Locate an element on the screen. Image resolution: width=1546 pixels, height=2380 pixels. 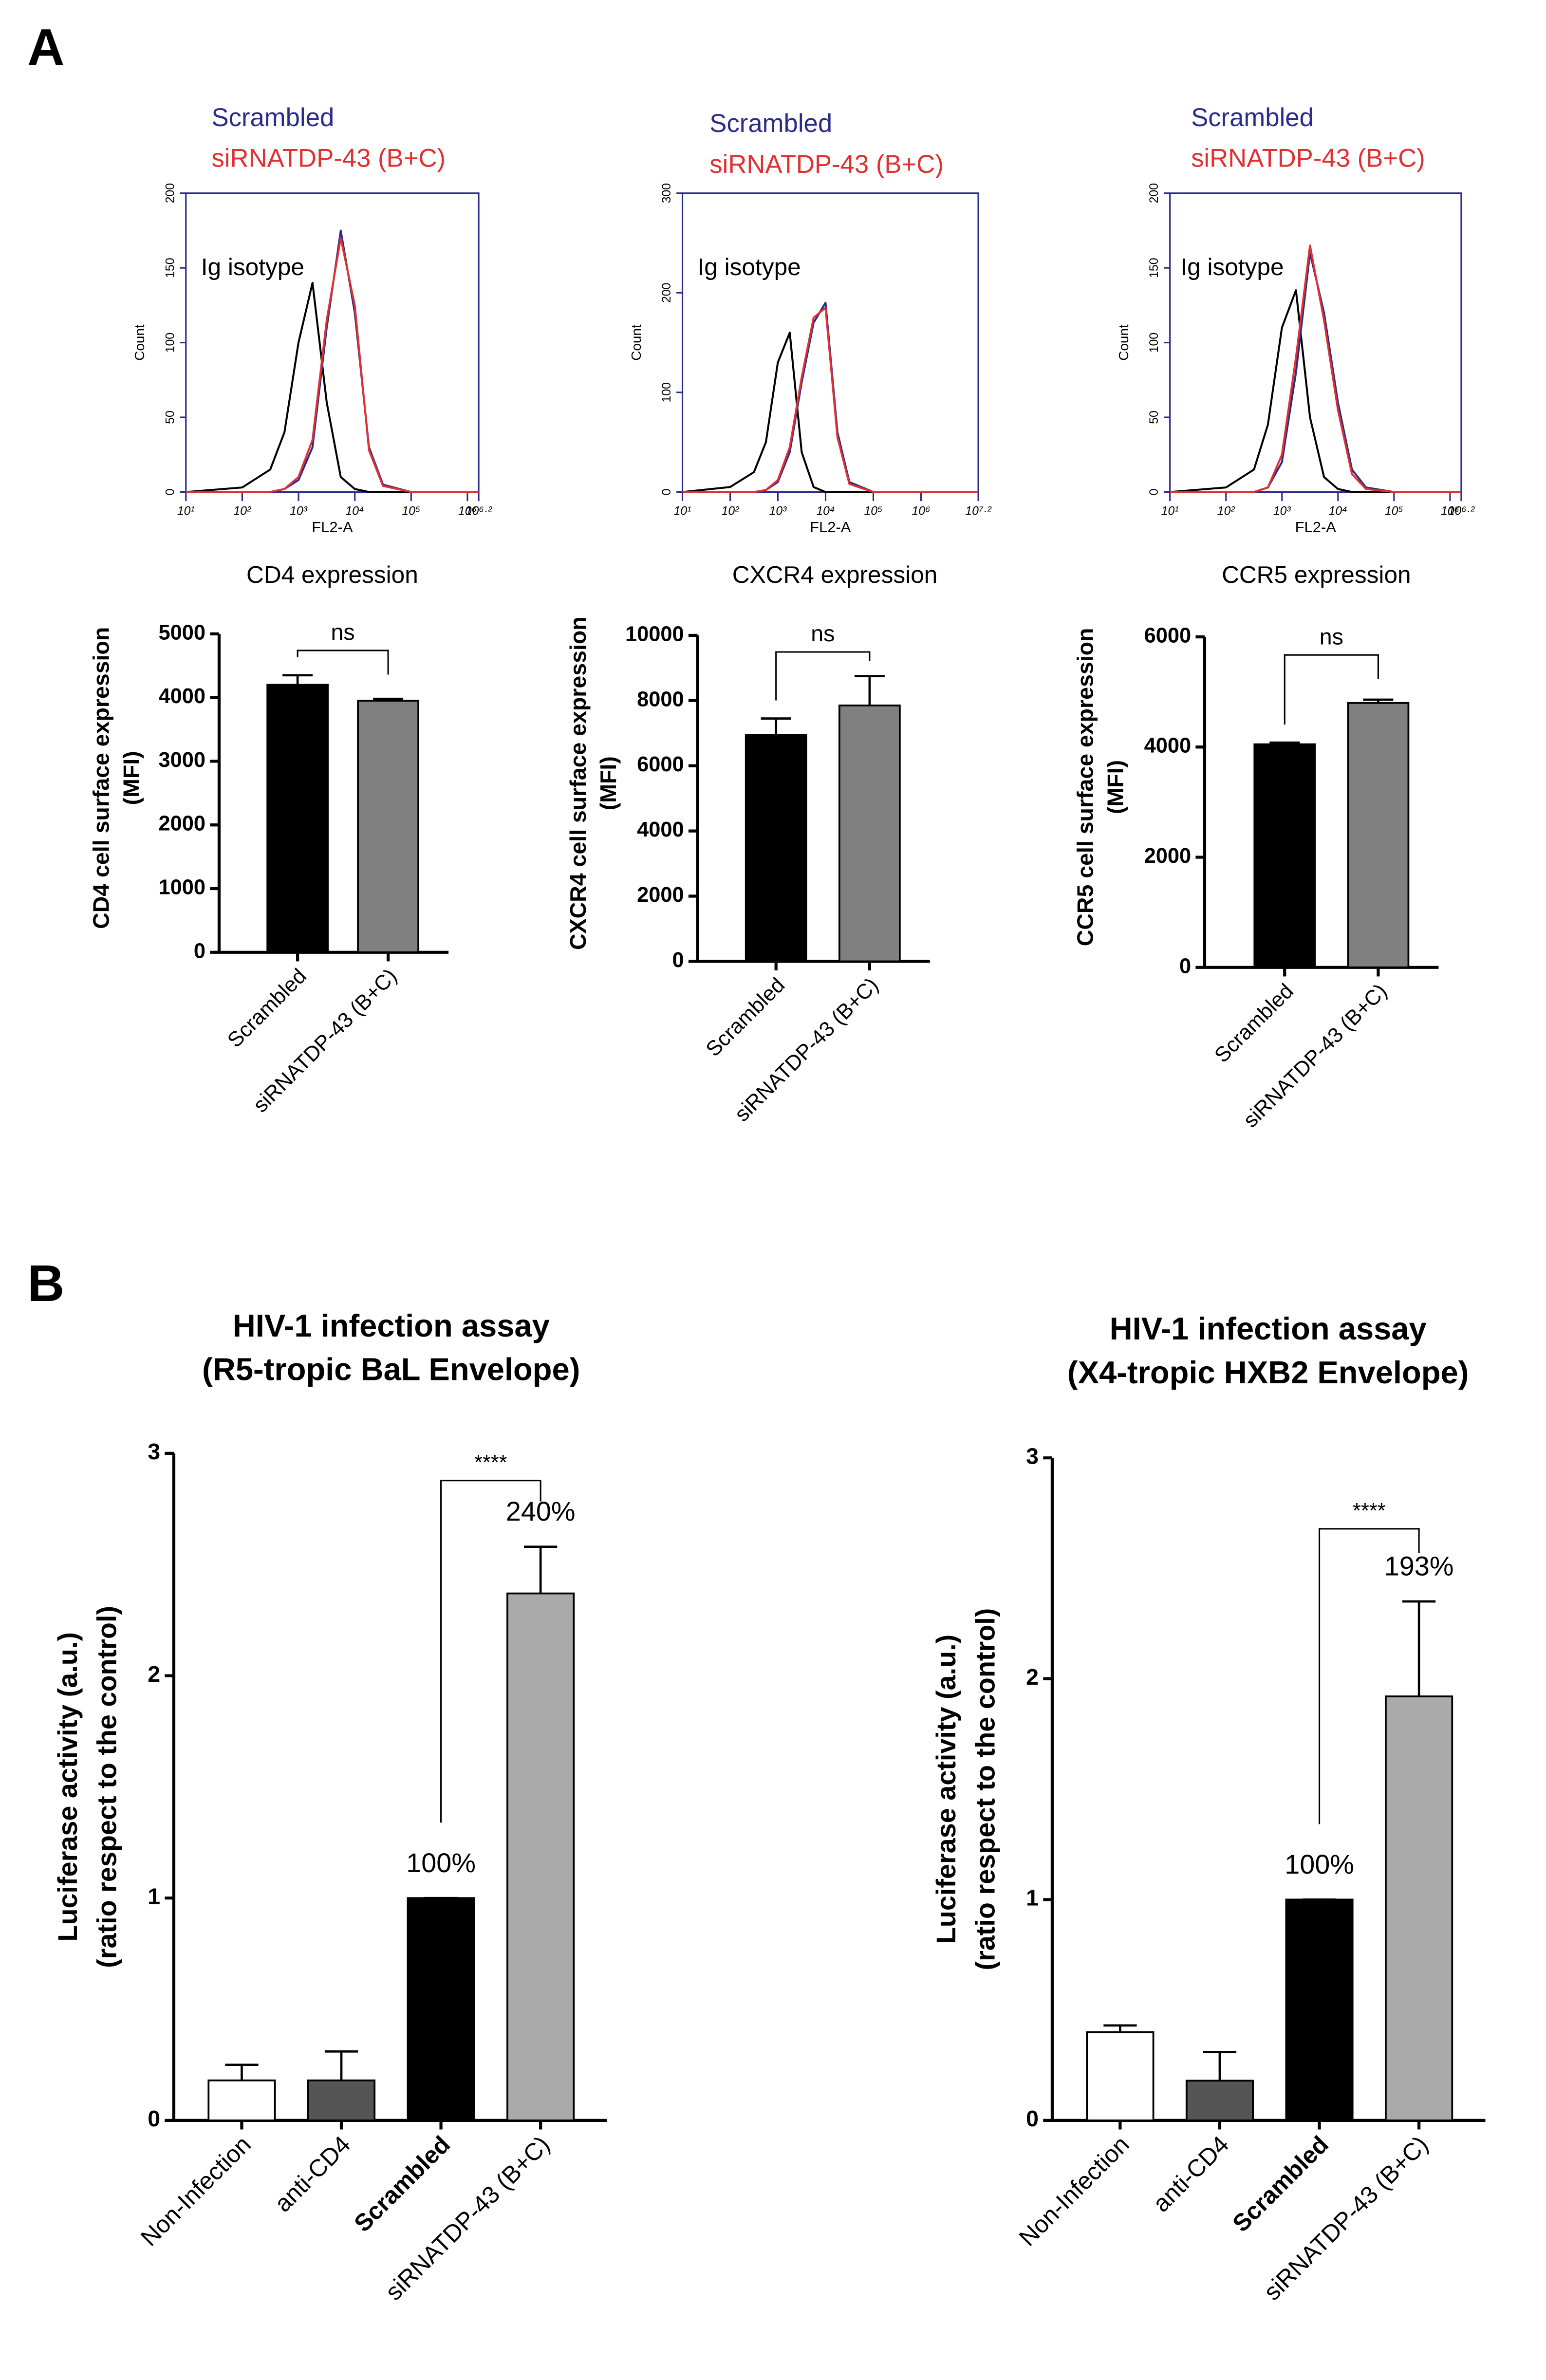
y-axis-label: (MFI) is located at coordinates (608, 783).